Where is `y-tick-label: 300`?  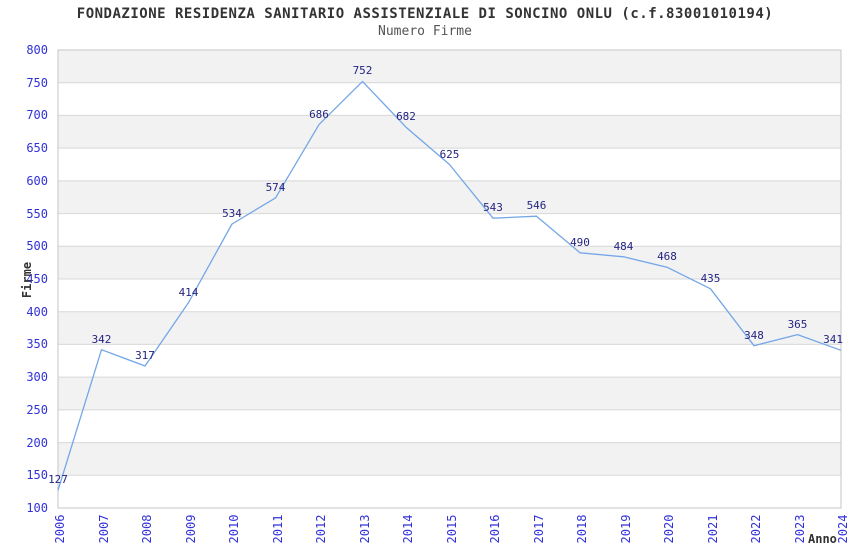
y-tick-label: 300 is located at coordinates (37, 377).